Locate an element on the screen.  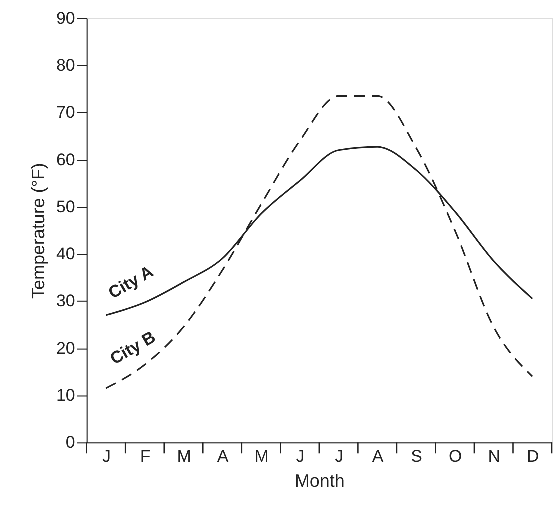
y-tick-label: 0 is located at coordinates (71, 442).